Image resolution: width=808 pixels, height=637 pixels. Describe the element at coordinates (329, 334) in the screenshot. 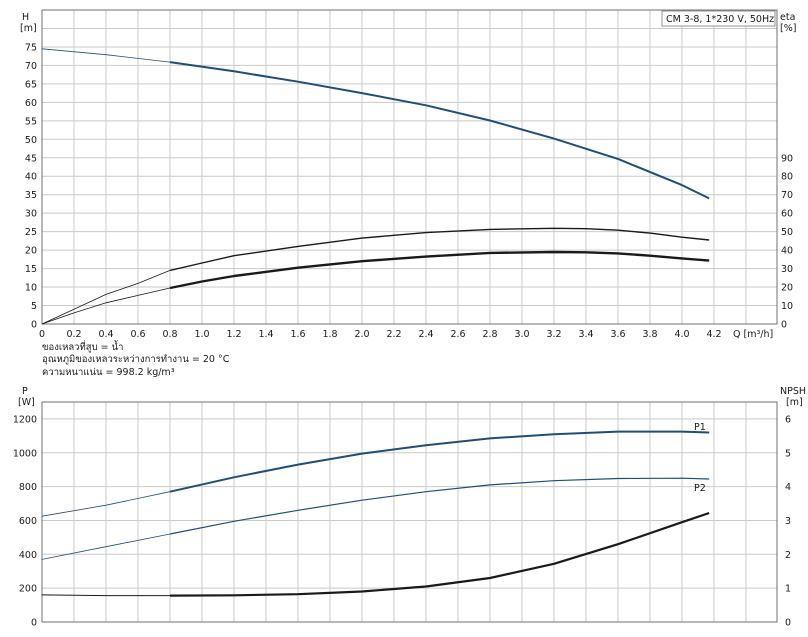

I see `flow-tick-label: 1.8` at that location.